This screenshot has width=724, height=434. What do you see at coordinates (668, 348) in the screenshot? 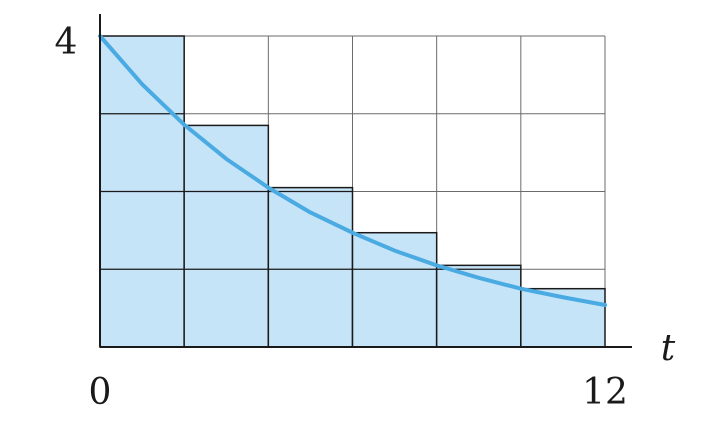
I see `x-axis-label: t` at bounding box center [668, 348].